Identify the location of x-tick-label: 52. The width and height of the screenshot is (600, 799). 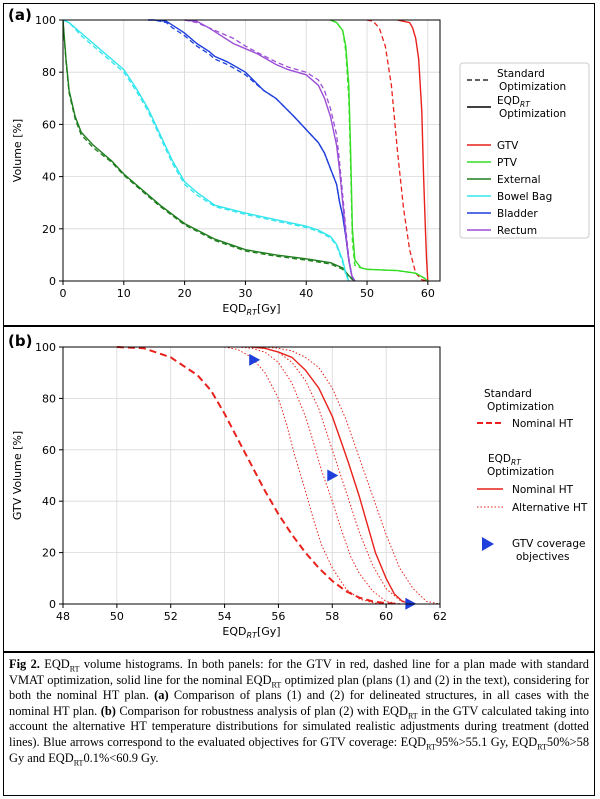
(171, 616).